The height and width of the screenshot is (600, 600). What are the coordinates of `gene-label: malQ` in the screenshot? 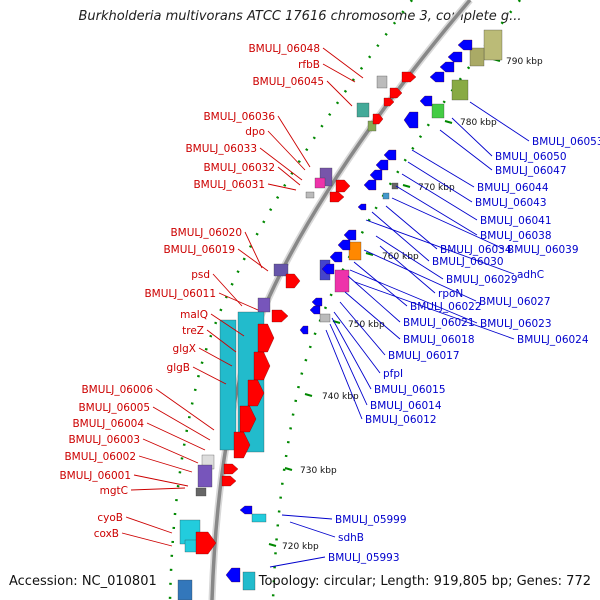 It's located at (194, 315).